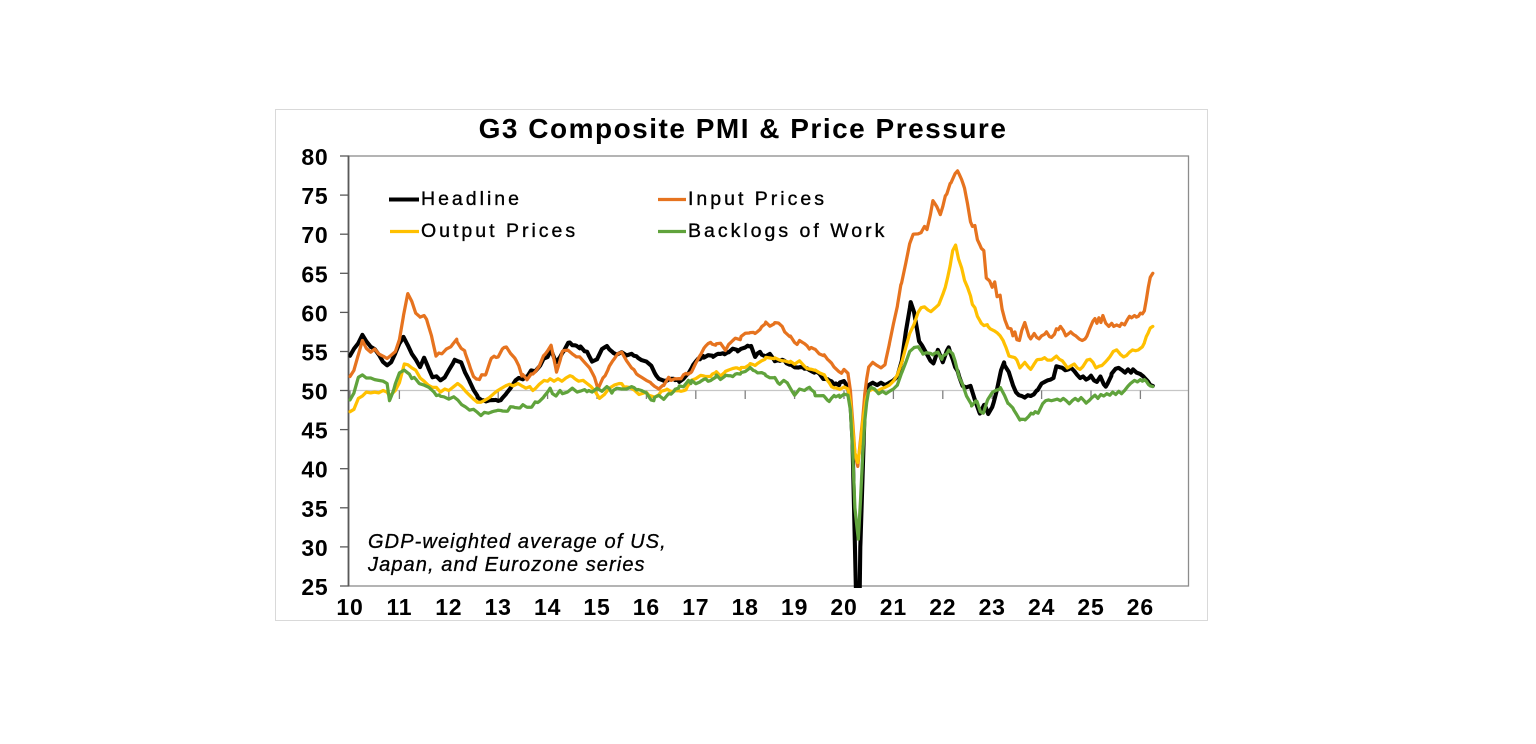 The image size is (1536, 744). What do you see at coordinates (314, 548) in the screenshot?
I see `svg-text: 30` at bounding box center [314, 548].